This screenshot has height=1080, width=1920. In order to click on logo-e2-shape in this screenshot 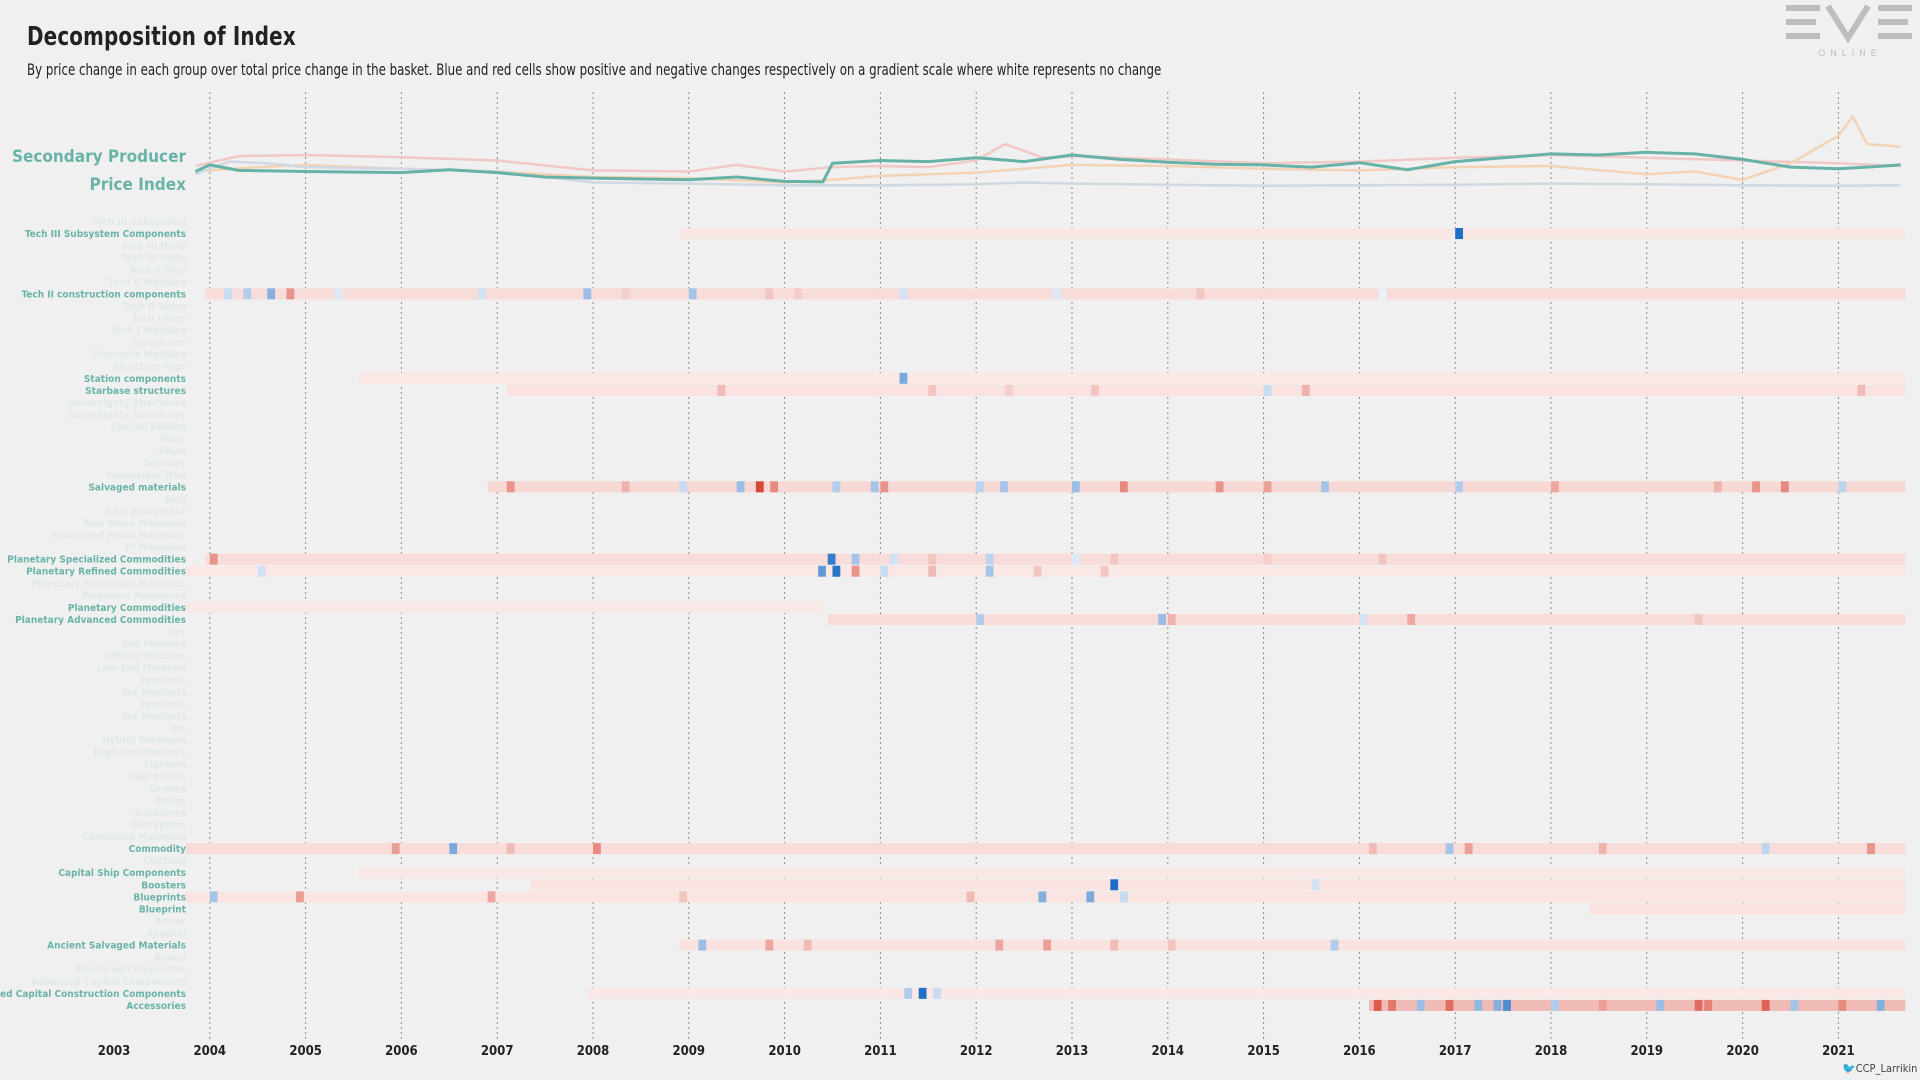, I will do `click(1895, 22)`.